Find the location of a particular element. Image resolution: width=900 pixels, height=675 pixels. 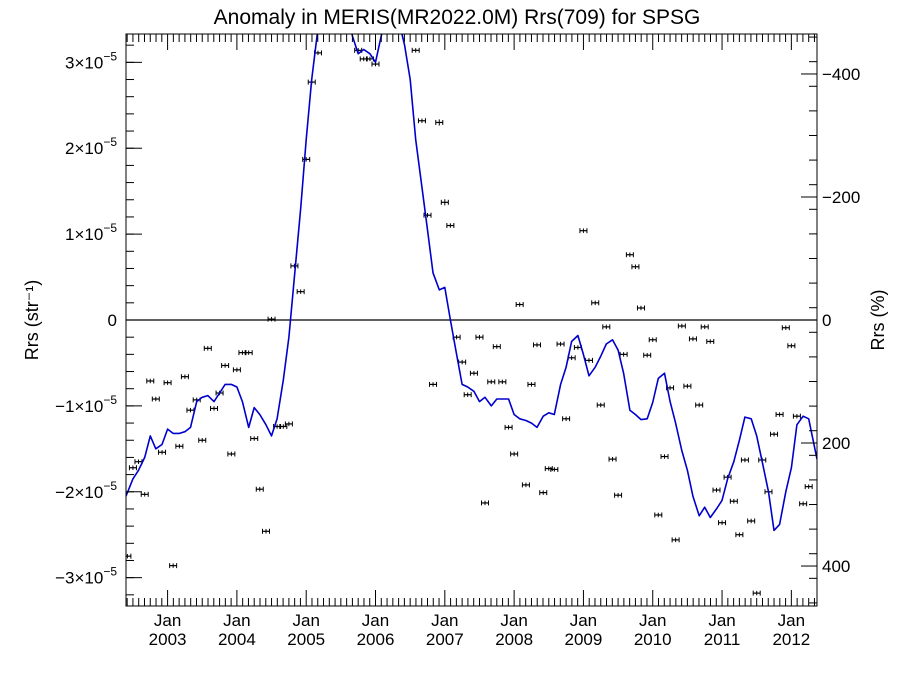

x-tick-year: 2010 is located at coordinates (653, 639).